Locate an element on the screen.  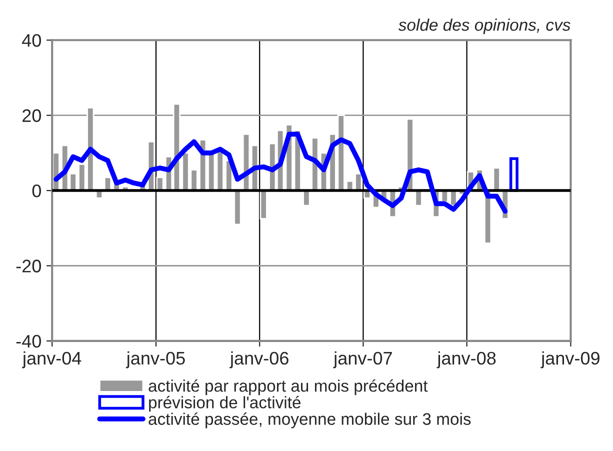
x-tick-label: janv-08 is located at coordinates (466, 359).